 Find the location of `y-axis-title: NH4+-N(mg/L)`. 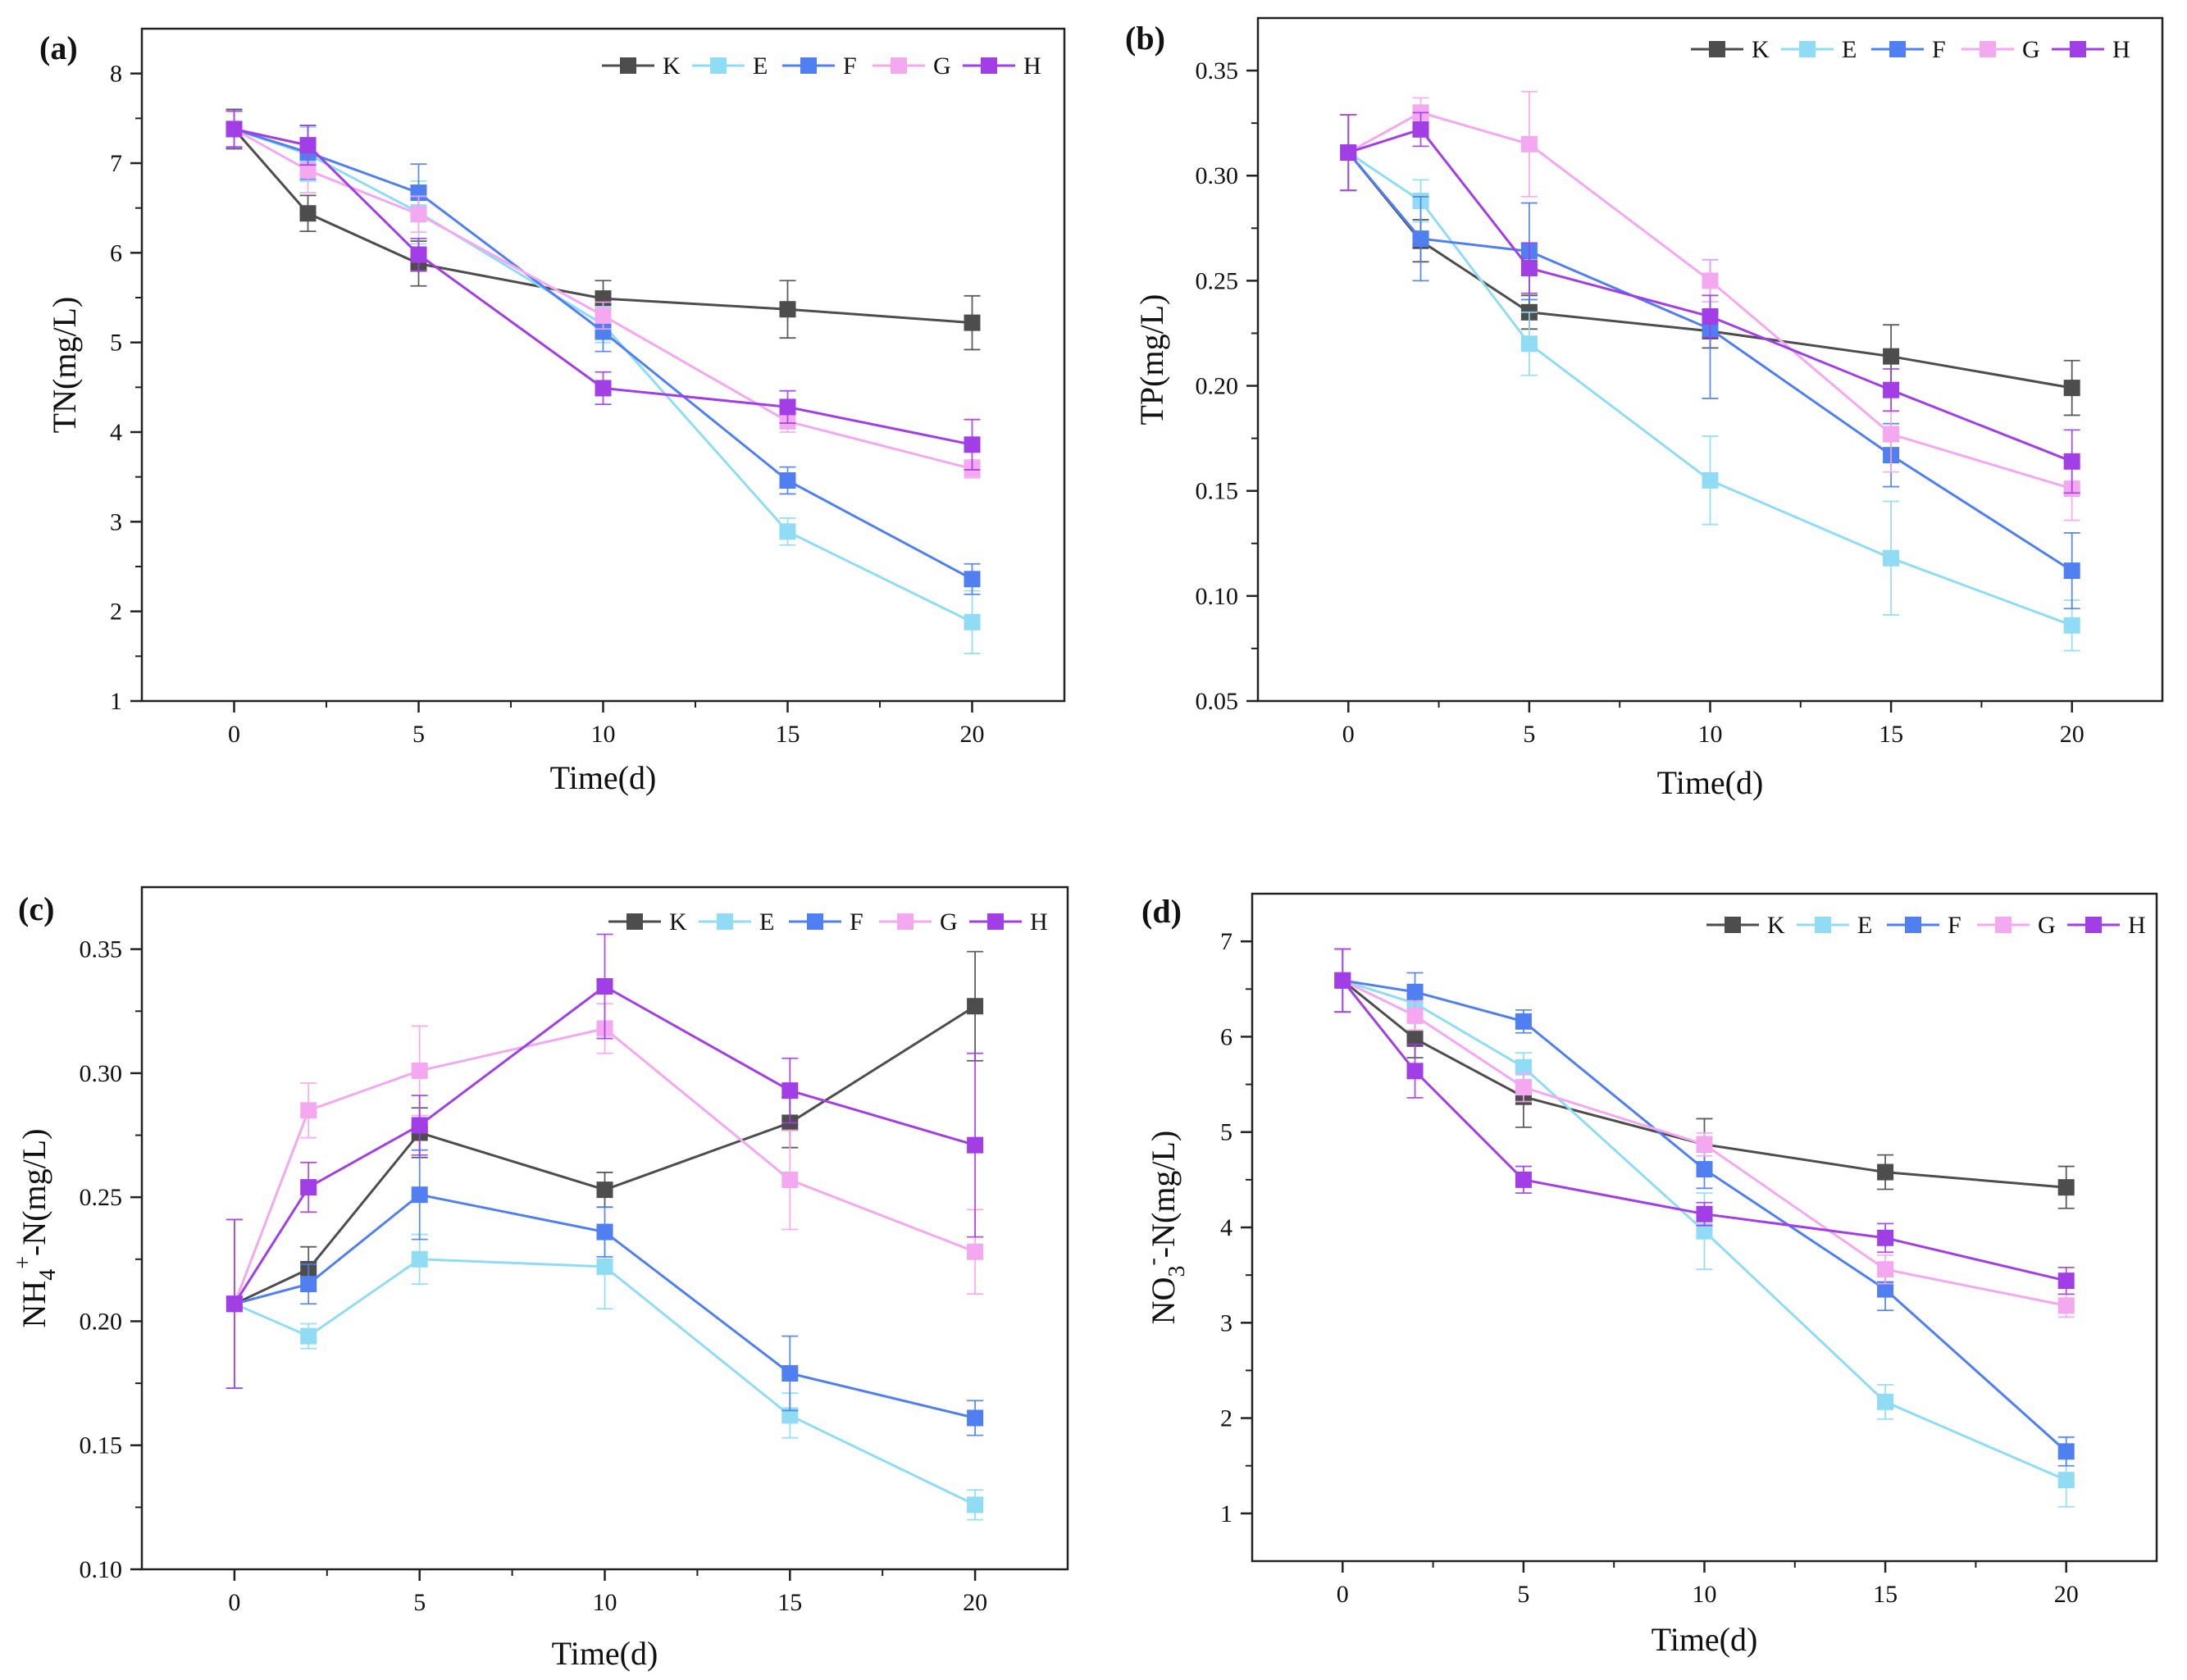

y-axis-title: NH4+-N(mg/L) is located at coordinates (36, 1228).